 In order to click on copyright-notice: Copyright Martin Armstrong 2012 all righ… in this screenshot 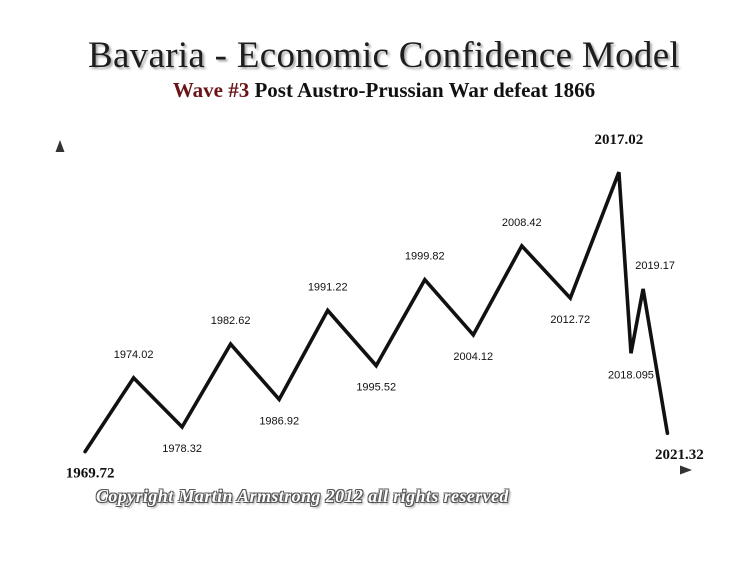, I will do `click(302, 496)`.